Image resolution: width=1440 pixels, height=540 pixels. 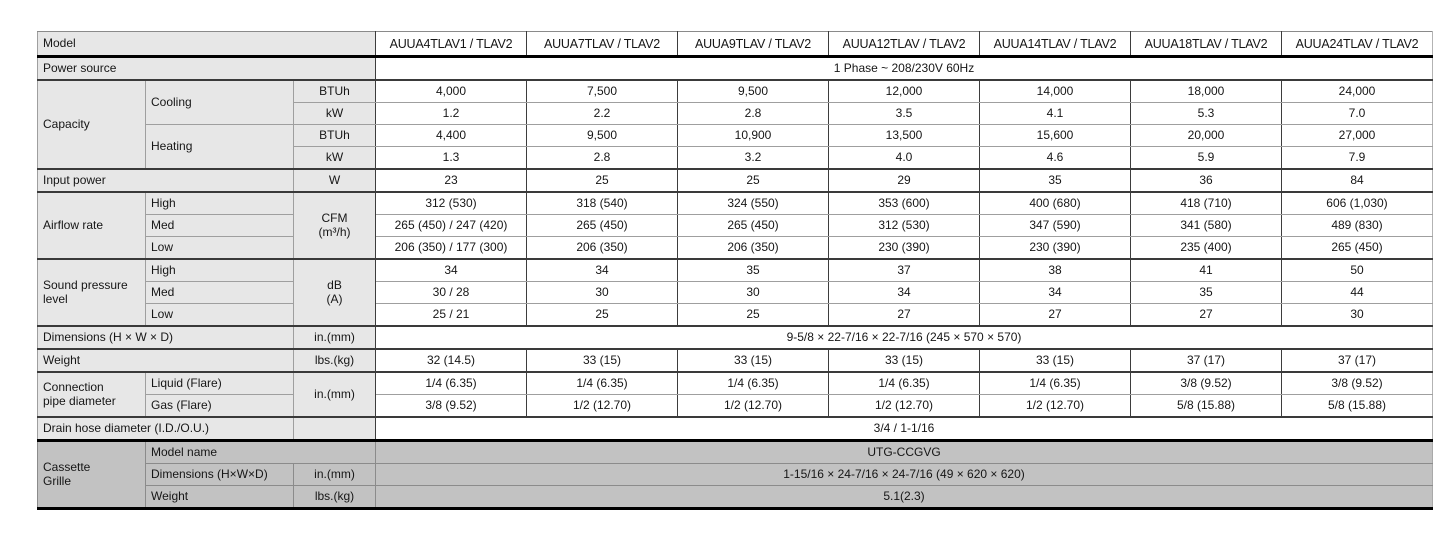 What do you see at coordinates (1055, 360) in the screenshot?
I see `weight-value: 33 (15)` at bounding box center [1055, 360].